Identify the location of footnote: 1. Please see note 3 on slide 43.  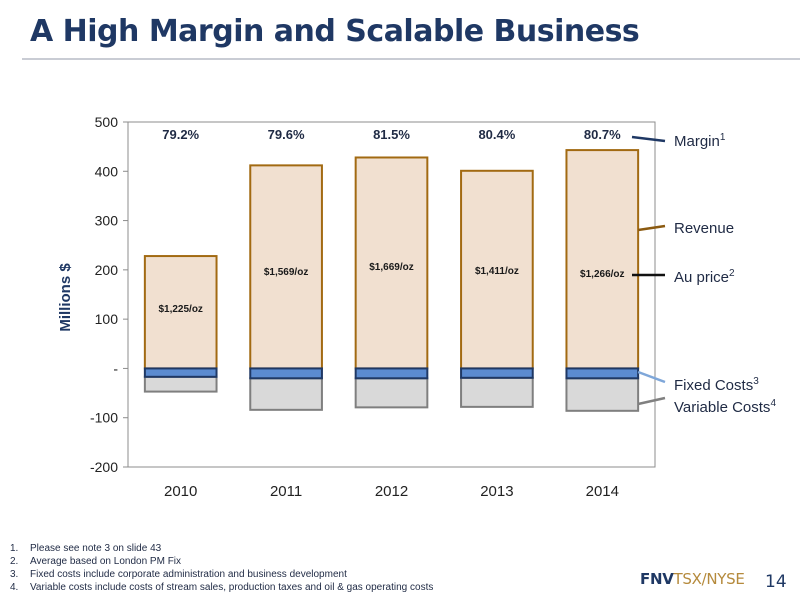
(86, 548).